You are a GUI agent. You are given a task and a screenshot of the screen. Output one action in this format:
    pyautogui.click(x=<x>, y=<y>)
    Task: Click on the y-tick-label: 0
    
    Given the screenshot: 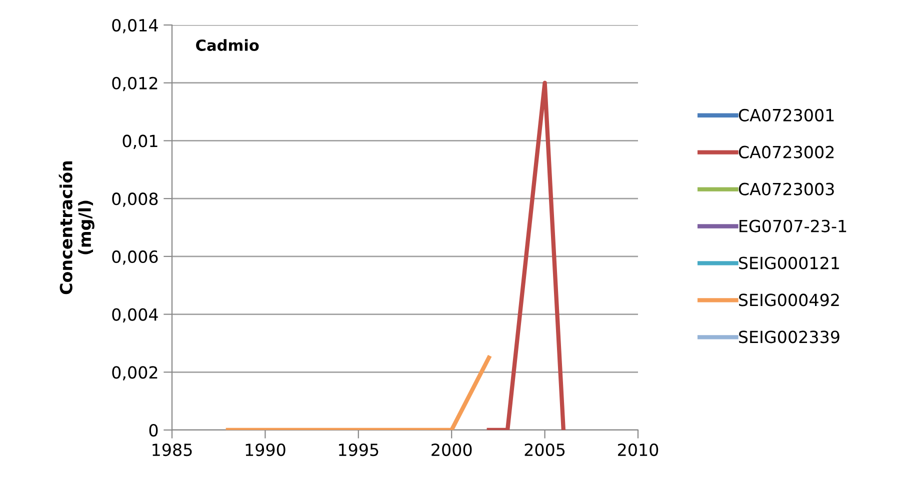 What is the action you would take?
    pyautogui.click(x=153, y=430)
    